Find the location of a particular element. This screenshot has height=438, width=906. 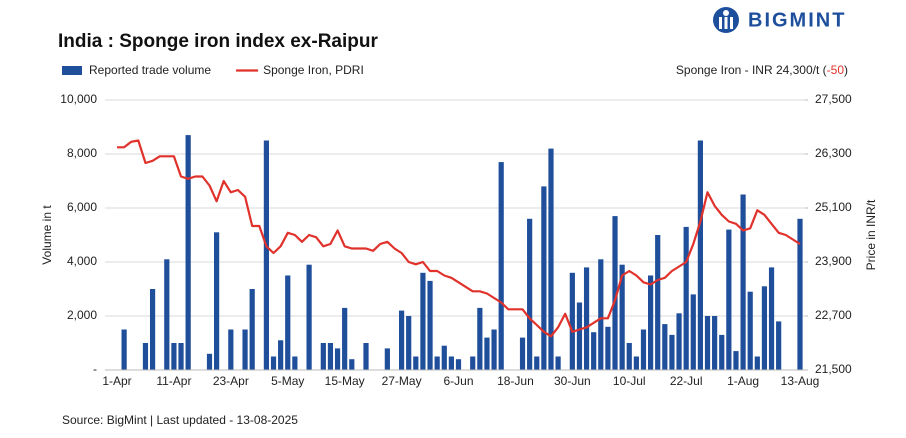

price-note-prefix: Sponge Iron - INR 24,300/t ( is located at coordinates (751, 70).